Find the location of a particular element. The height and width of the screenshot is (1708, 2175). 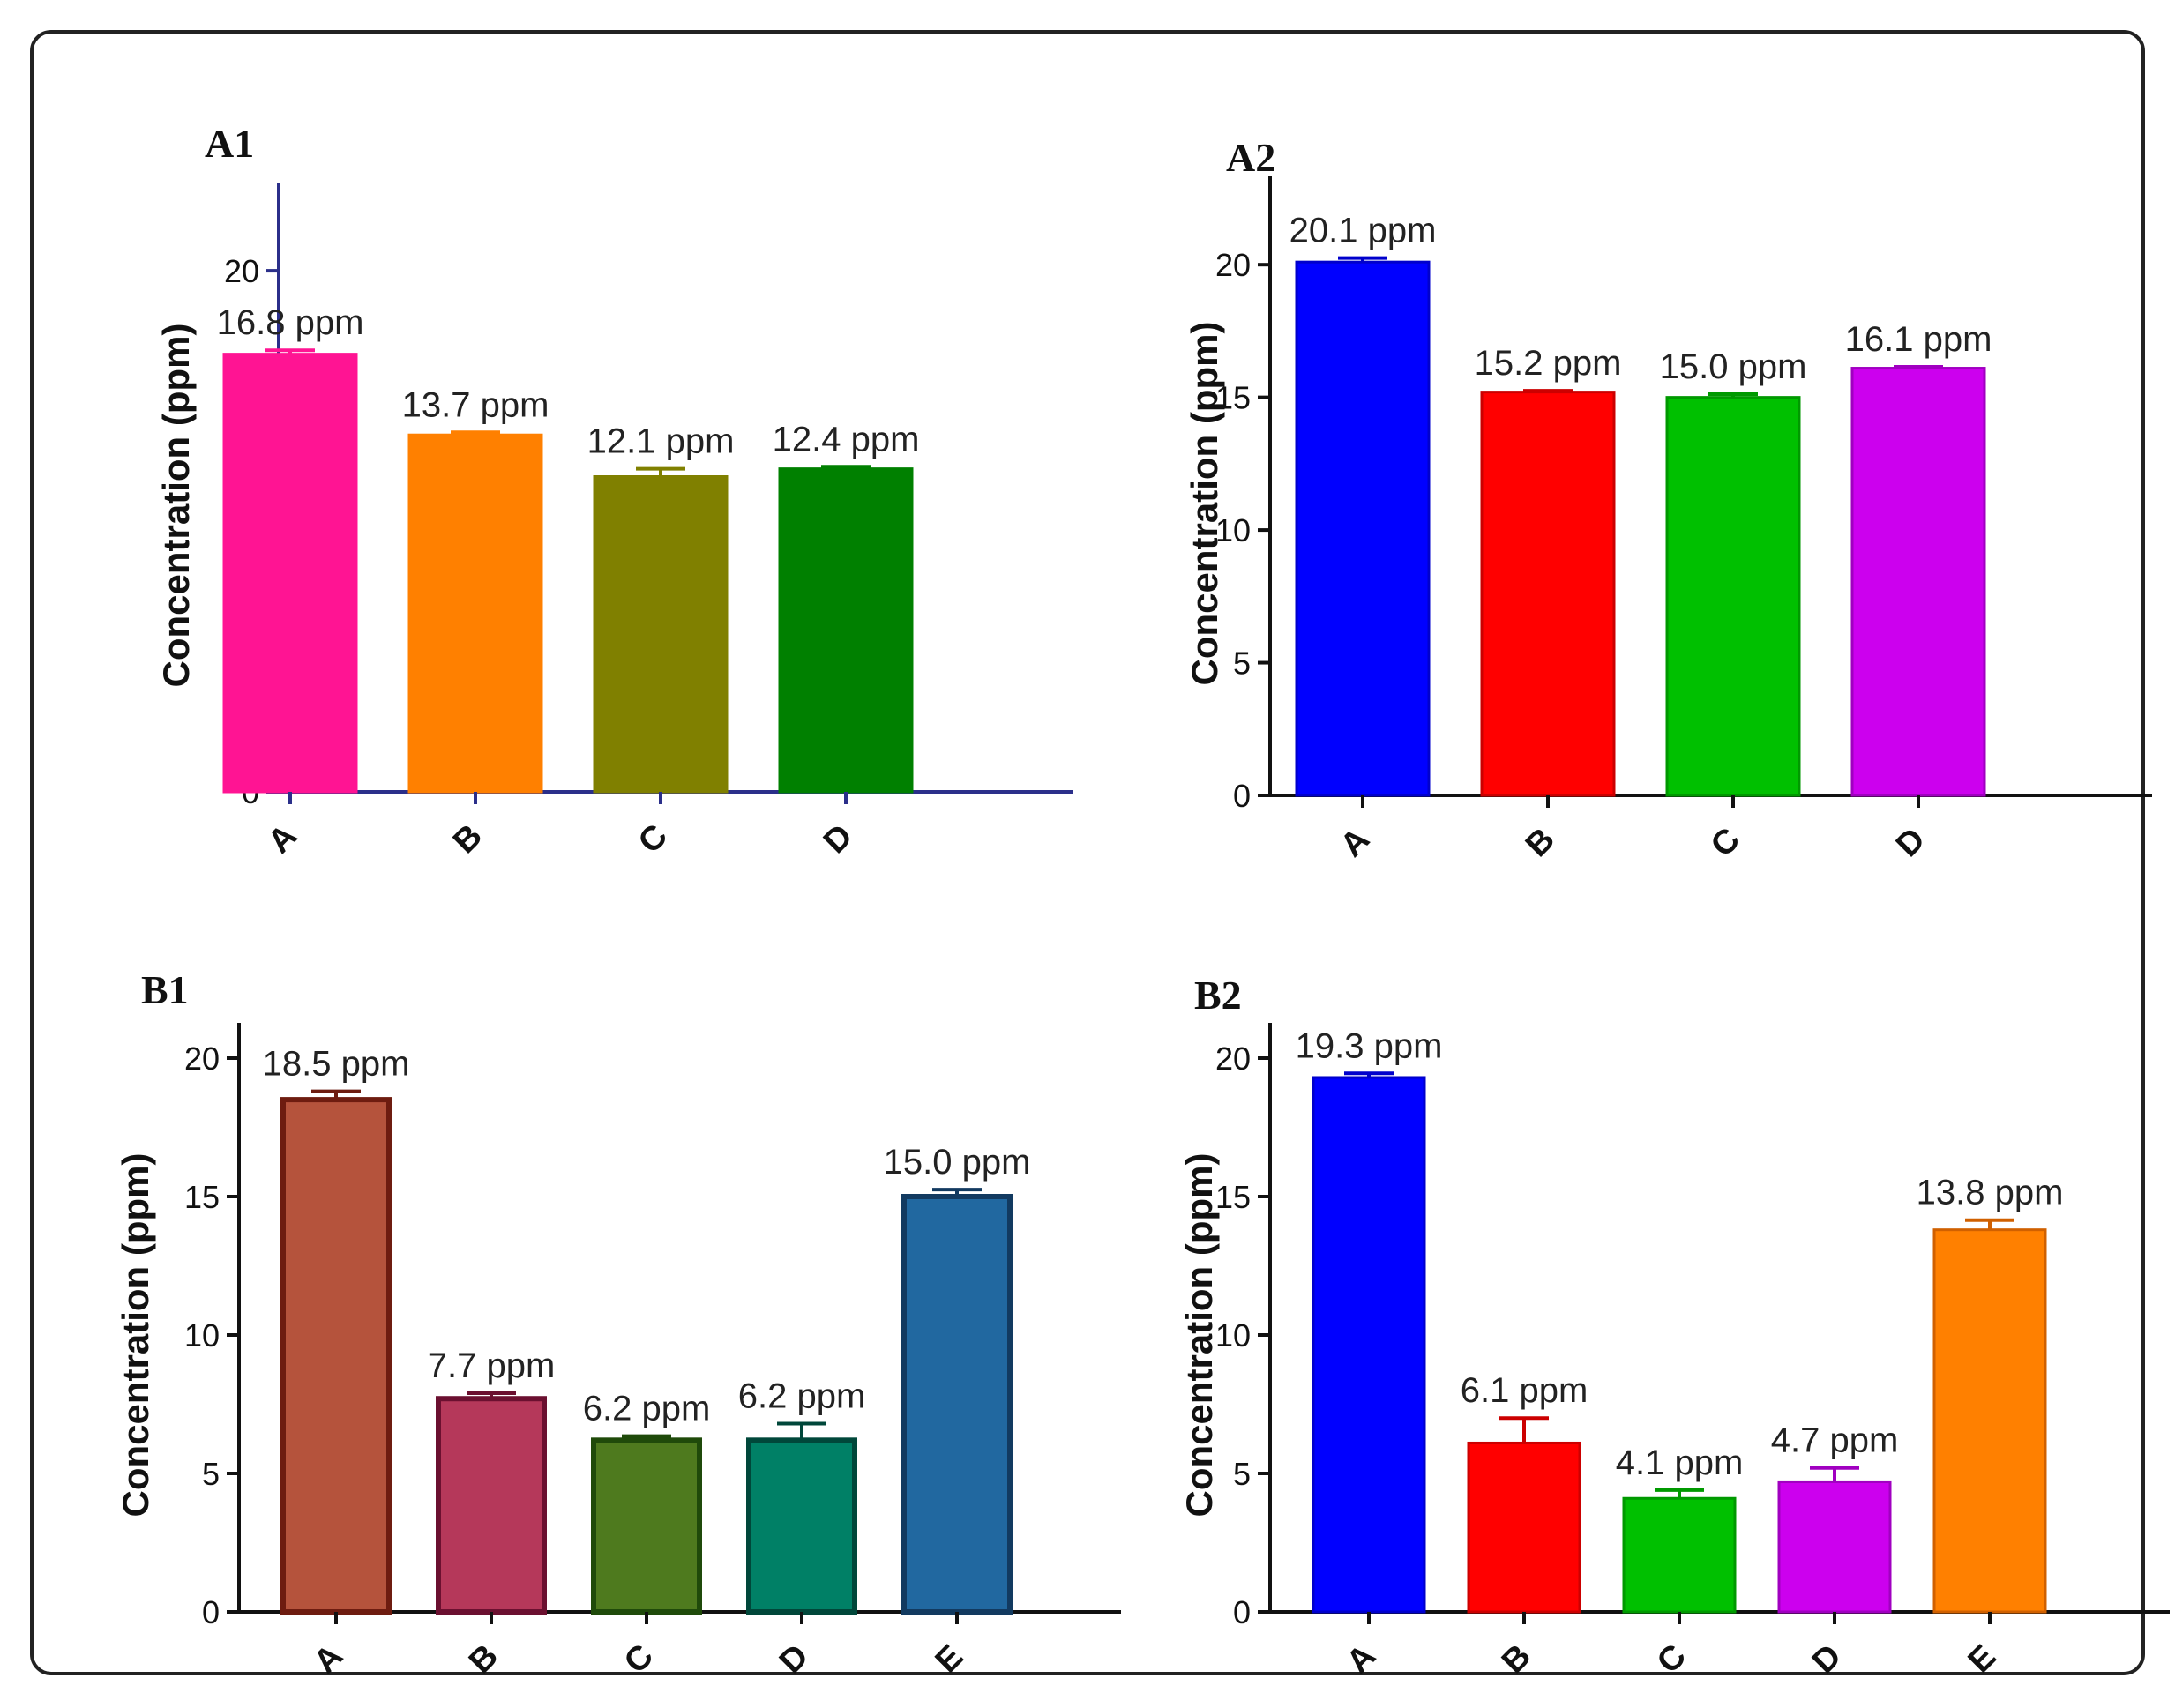

y-axis-title-b1: Concentration (ppm) is located at coordinates (135, 1335).